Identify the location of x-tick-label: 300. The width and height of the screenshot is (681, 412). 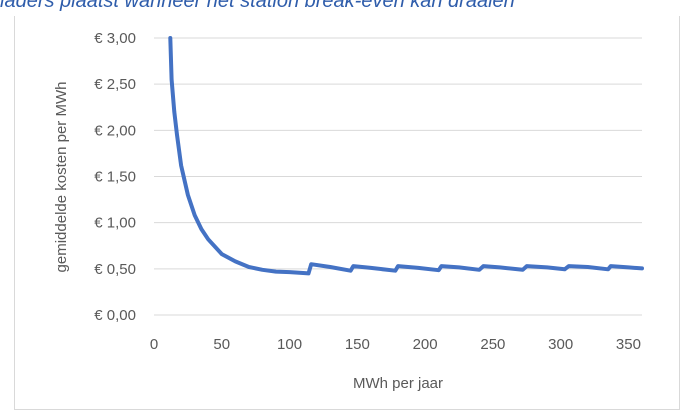
(560, 344).